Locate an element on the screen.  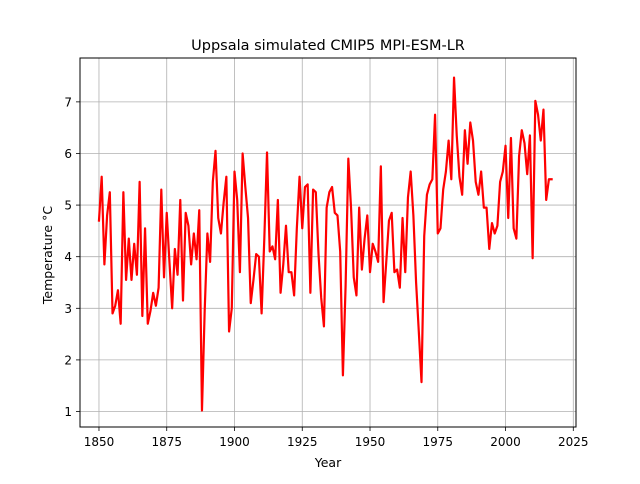
x-tick-label: 1975 is located at coordinates (437, 442).